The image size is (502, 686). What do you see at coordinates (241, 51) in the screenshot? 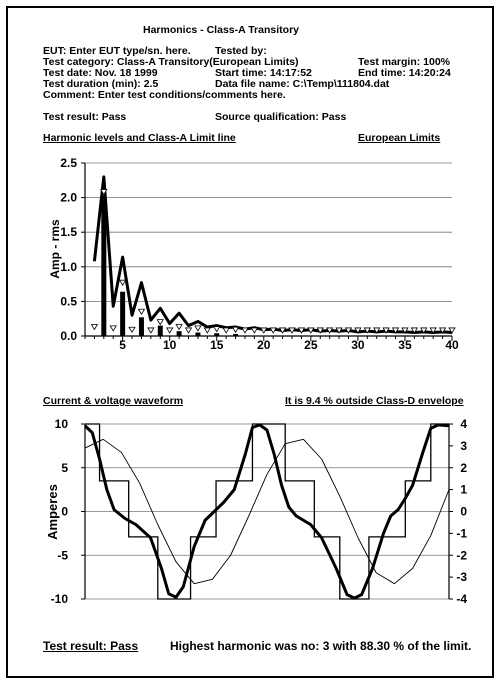
I see `tested-by-field: Tested by:` at bounding box center [241, 51].